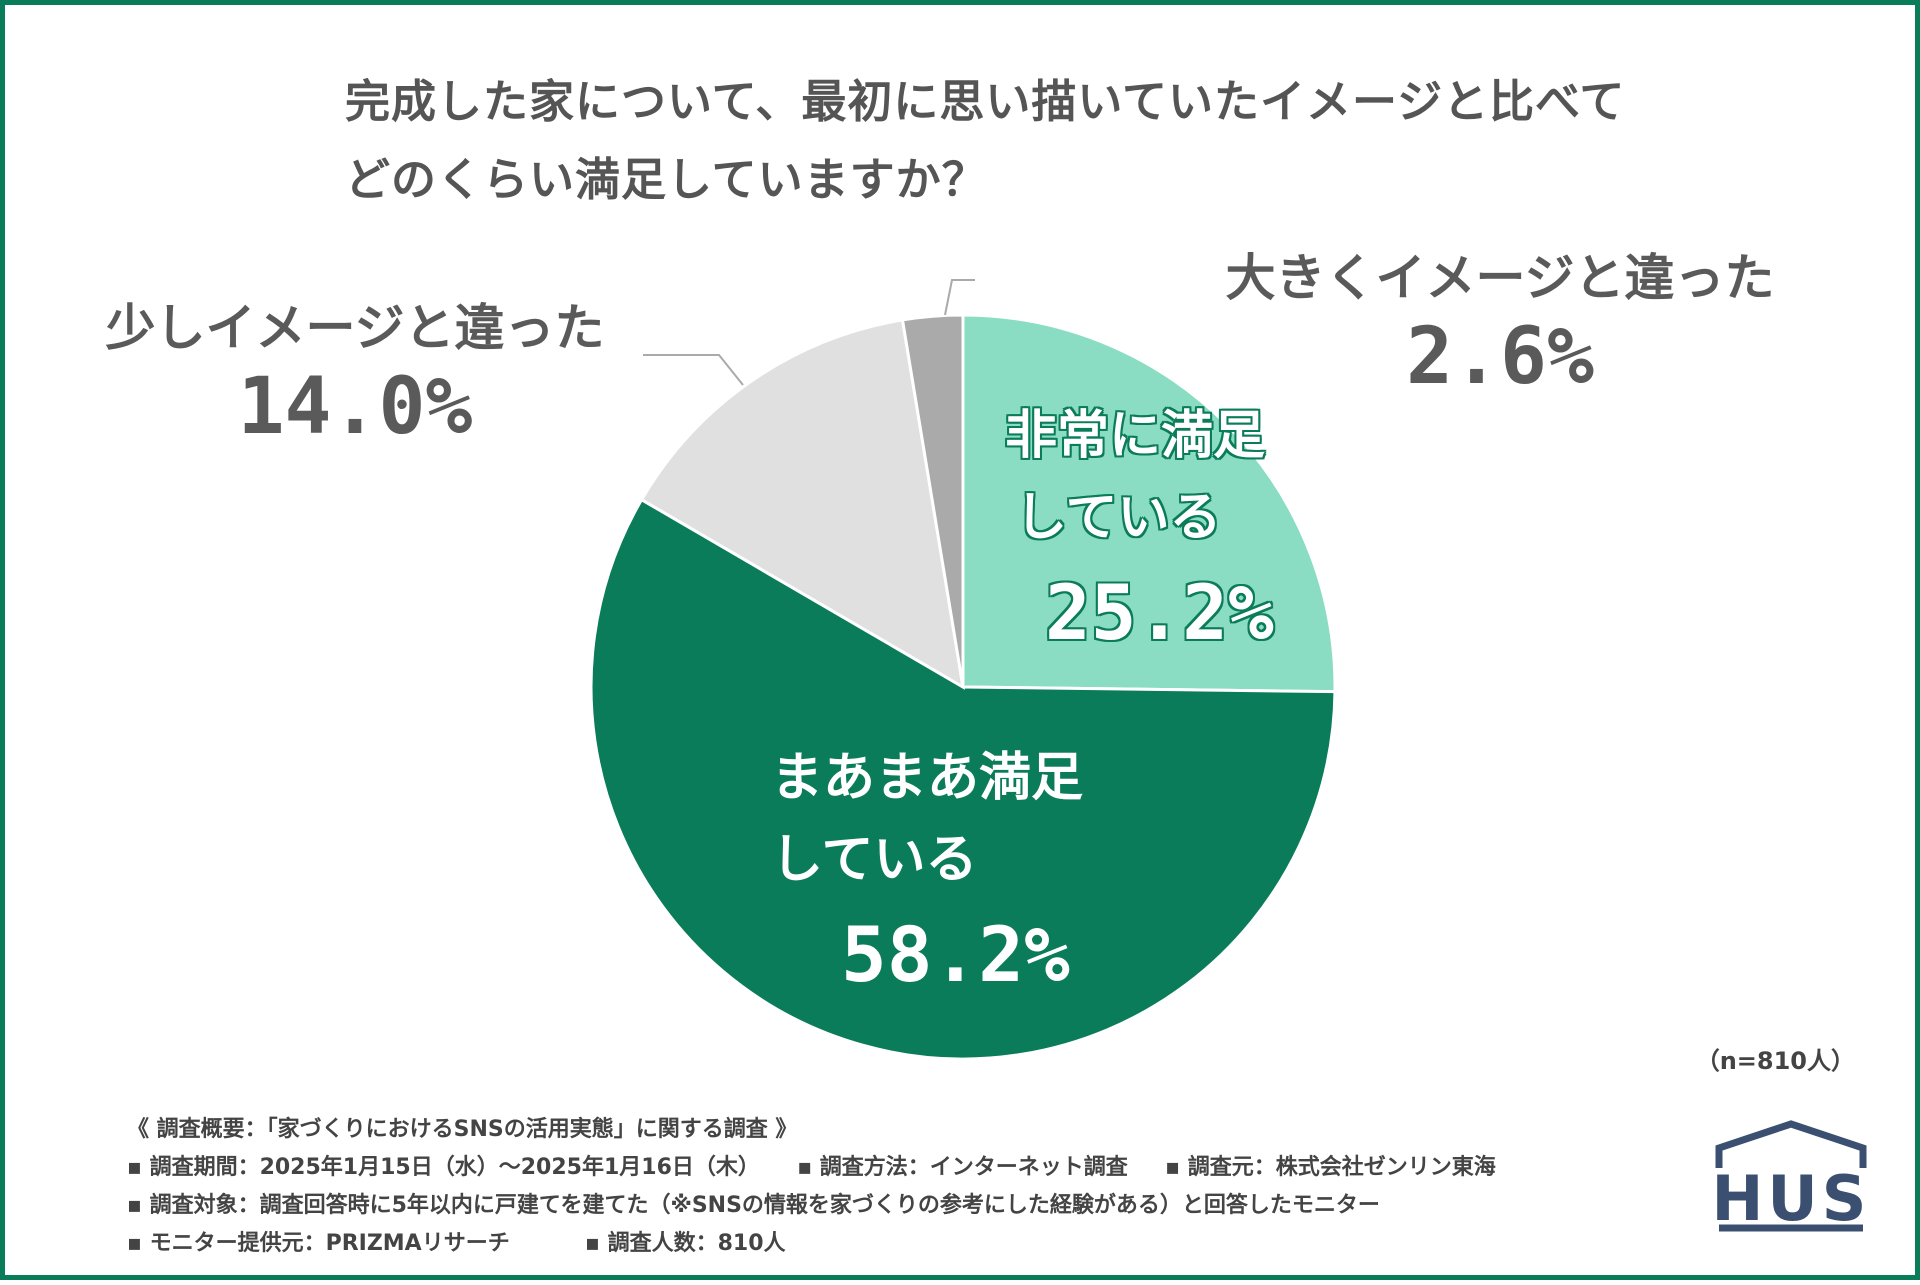 The image size is (1920, 1285). Describe the element at coordinates (802, 504) in the screenshot. I see `slice-slight-difference` at that location.